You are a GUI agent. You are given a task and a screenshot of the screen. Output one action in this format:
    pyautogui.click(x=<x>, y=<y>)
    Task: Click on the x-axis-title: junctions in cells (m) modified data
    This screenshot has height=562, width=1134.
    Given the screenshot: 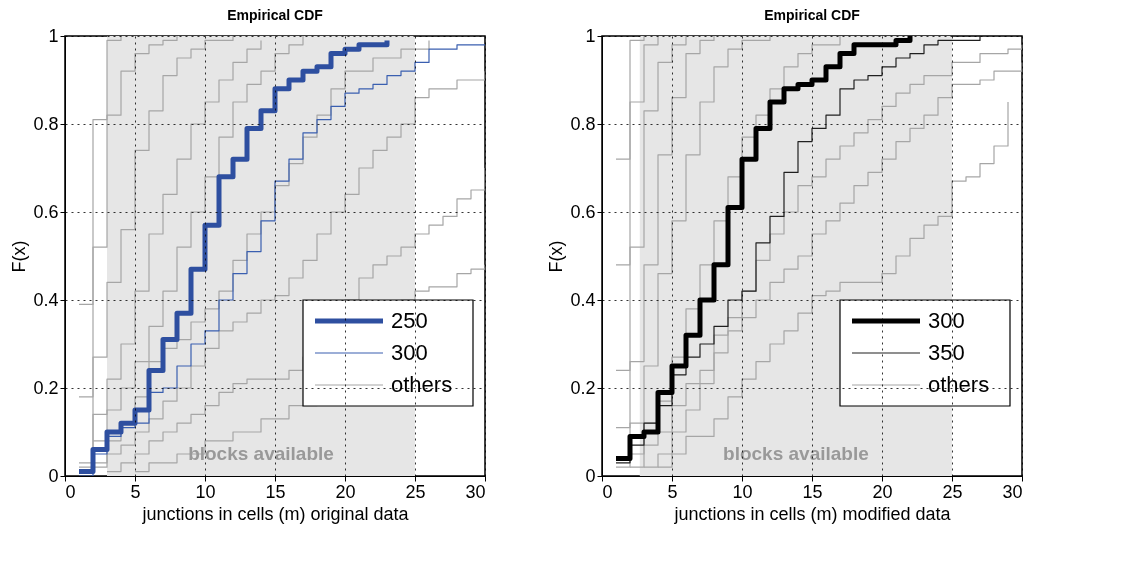 What is the action you would take?
    pyautogui.click(x=812, y=513)
    